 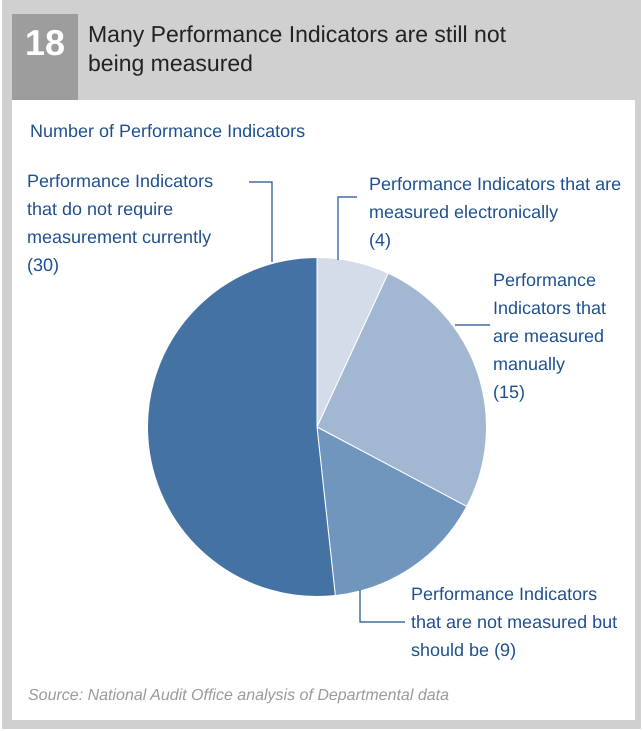 What do you see at coordinates (495, 198) in the screenshot?
I see `slice-label: Performance Indicators that are measured electronically` at bounding box center [495, 198].